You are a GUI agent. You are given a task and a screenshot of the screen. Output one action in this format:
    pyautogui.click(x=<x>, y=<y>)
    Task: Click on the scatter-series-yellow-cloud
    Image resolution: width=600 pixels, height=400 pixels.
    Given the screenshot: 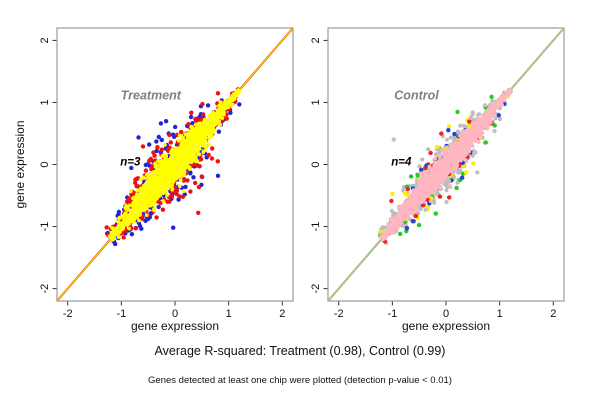 What is the action you would take?
    pyautogui.click(x=174, y=165)
    